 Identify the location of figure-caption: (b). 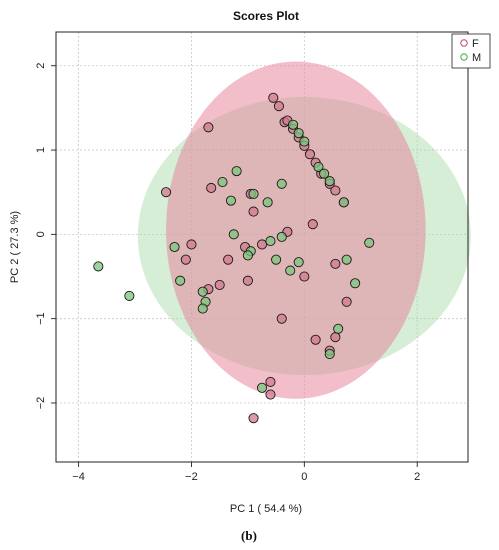
(249, 535).